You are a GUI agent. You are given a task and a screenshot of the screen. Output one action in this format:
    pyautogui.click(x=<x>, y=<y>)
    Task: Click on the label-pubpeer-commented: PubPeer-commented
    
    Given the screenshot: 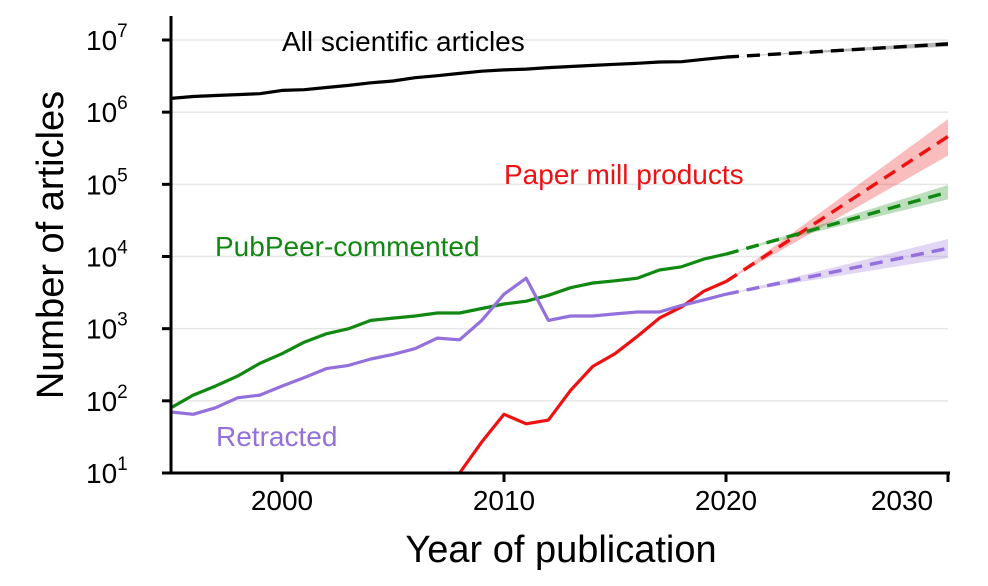 What is the action you would take?
    pyautogui.click(x=347, y=246)
    